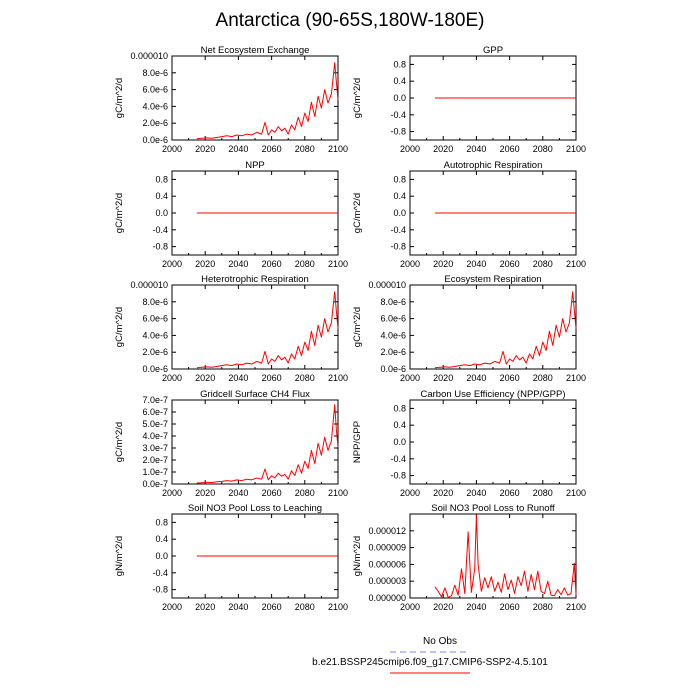 Image resolution: width=700 pixels, height=700 pixels. I want to click on panel-10-xtick-label: 2080, so click(543, 607).